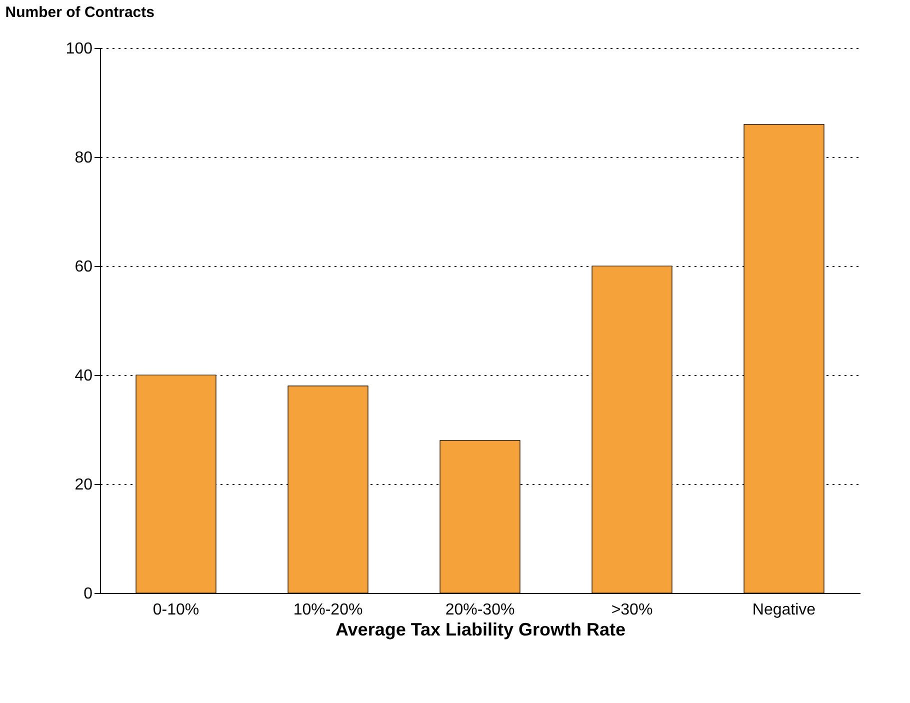 The height and width of the screenshot is (703, 910). Describe the element at coordinates (83, 485) in the screenshot. I see `y-tick-label: 20` at that location.